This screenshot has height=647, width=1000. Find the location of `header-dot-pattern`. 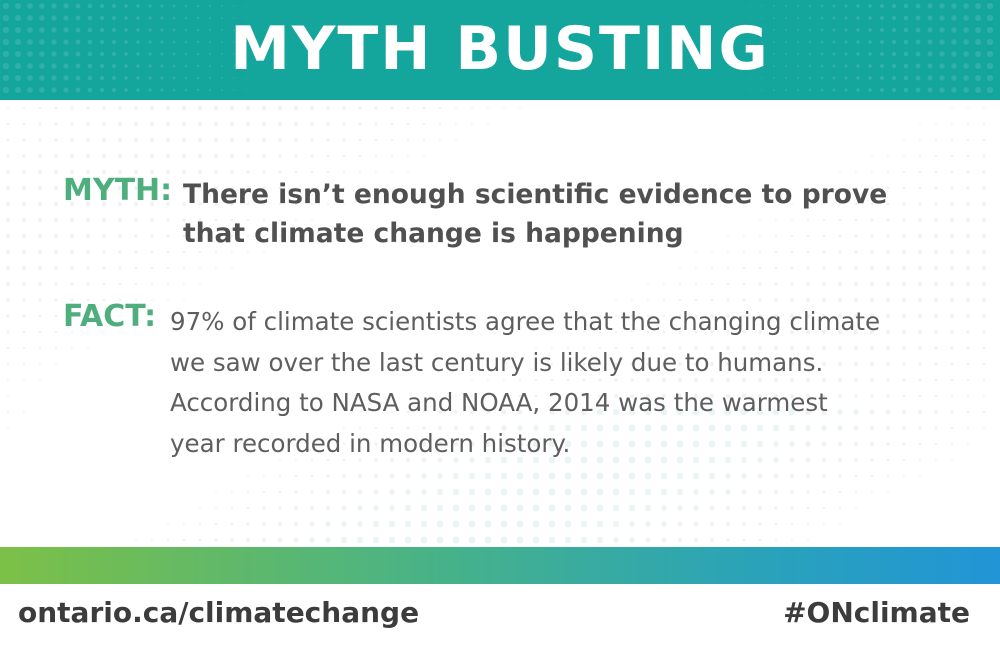

header-dot-pattern is located at coordinates (498, 48).